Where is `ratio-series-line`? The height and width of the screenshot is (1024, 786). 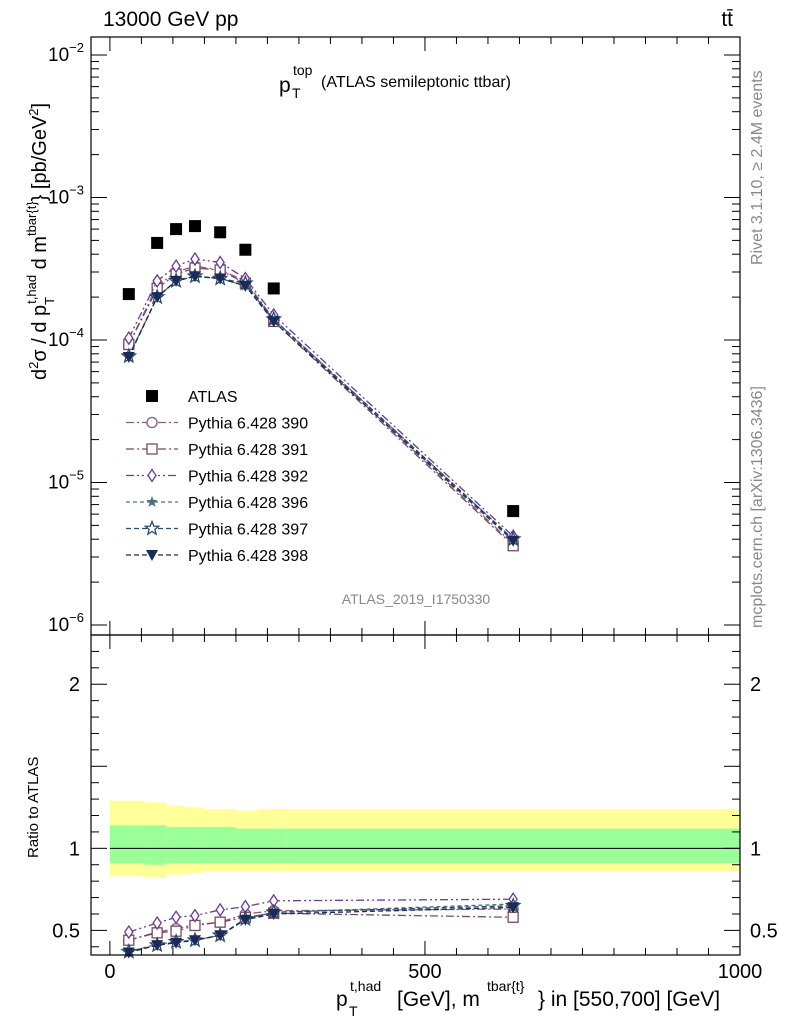
ratio-series-line is located at coordinates (321, 929).